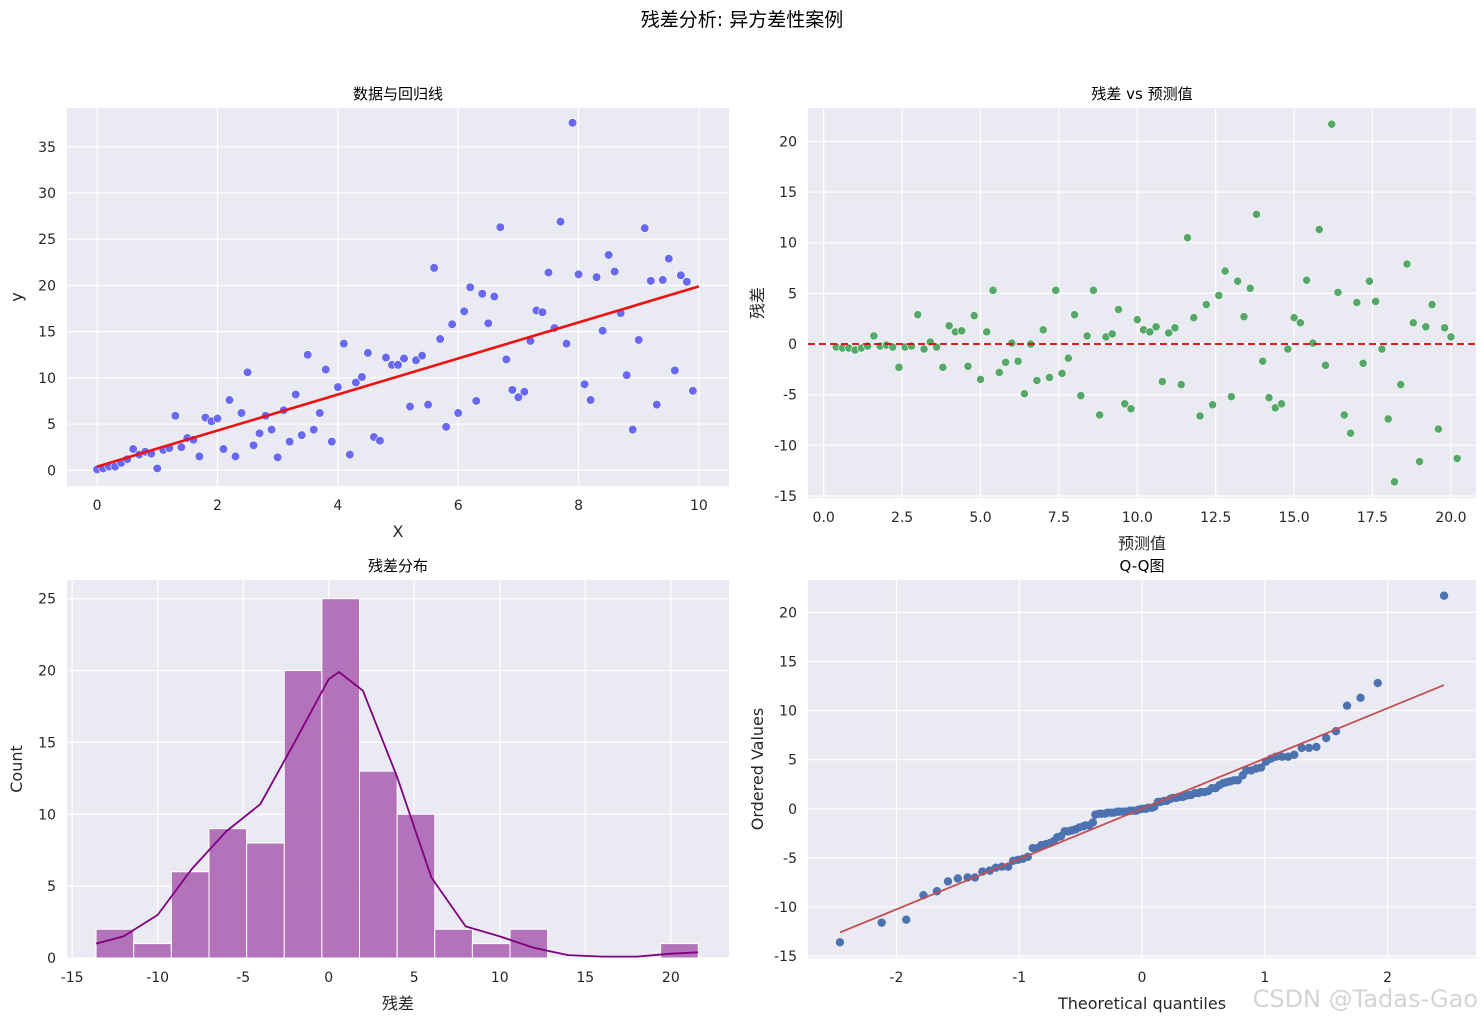 The width and height of the screenshot is (1484, 1022). Describe the element at coordinates (458, 506) in the screenshot. I see `x-tick-label: 6` at that location.